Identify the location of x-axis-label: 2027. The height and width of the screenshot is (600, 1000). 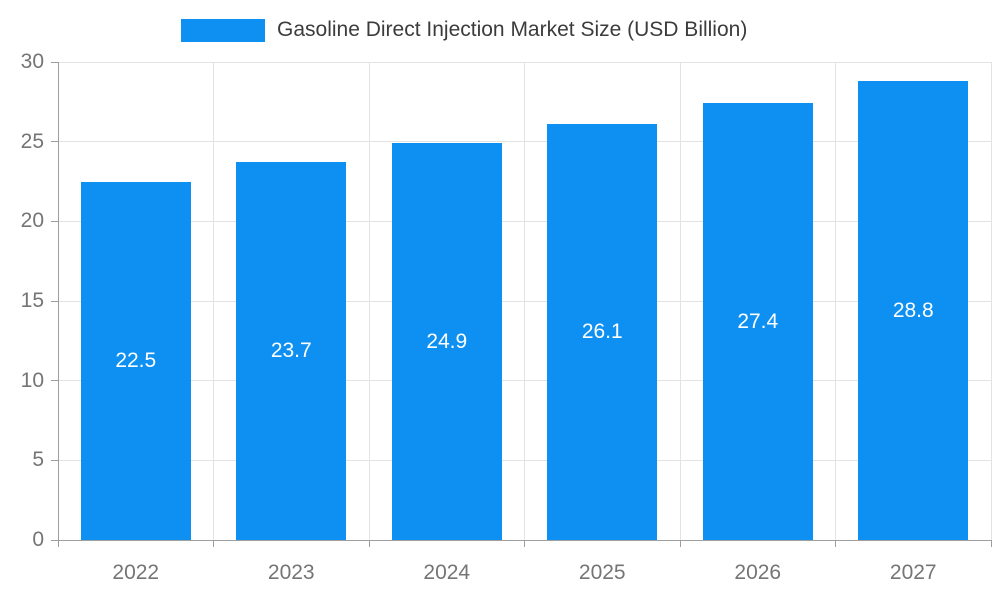
(913, 572).